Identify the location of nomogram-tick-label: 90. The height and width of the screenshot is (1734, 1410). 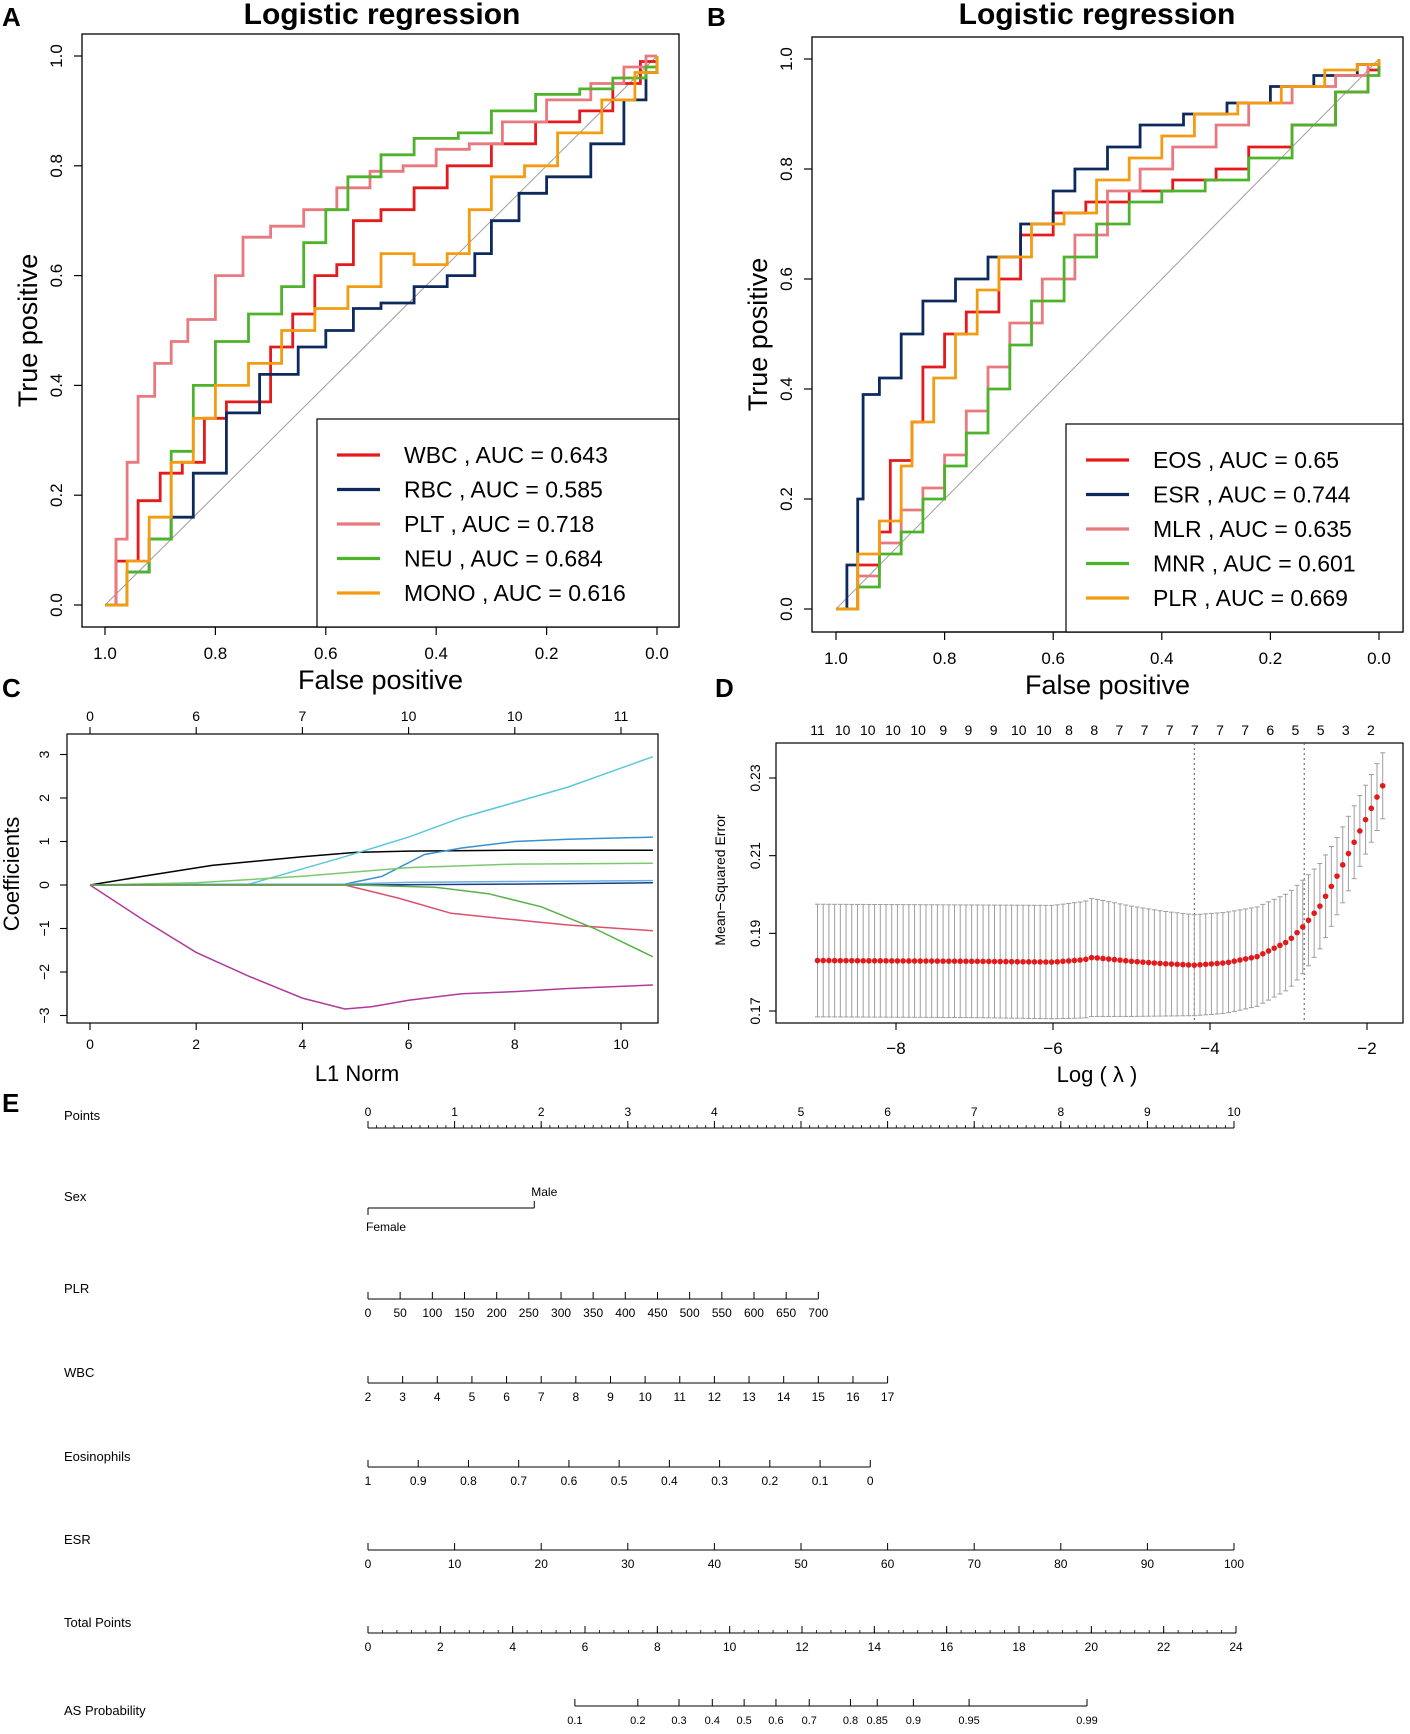
(1148, 1564).